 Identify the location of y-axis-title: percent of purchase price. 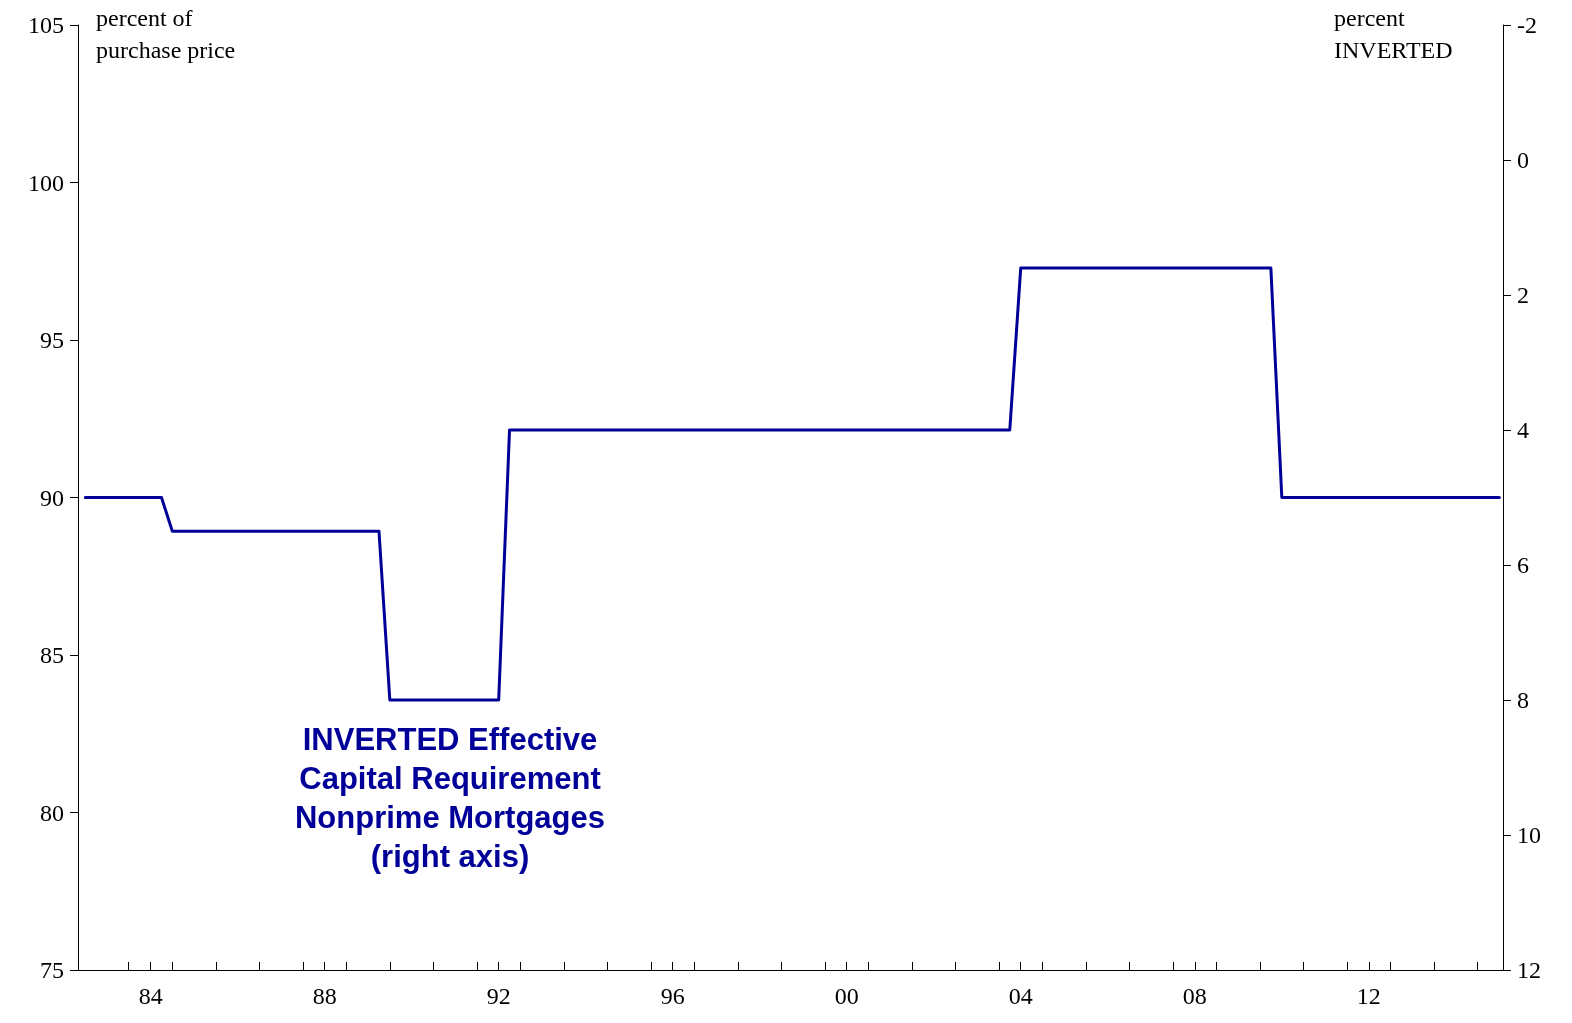
(166, 34).